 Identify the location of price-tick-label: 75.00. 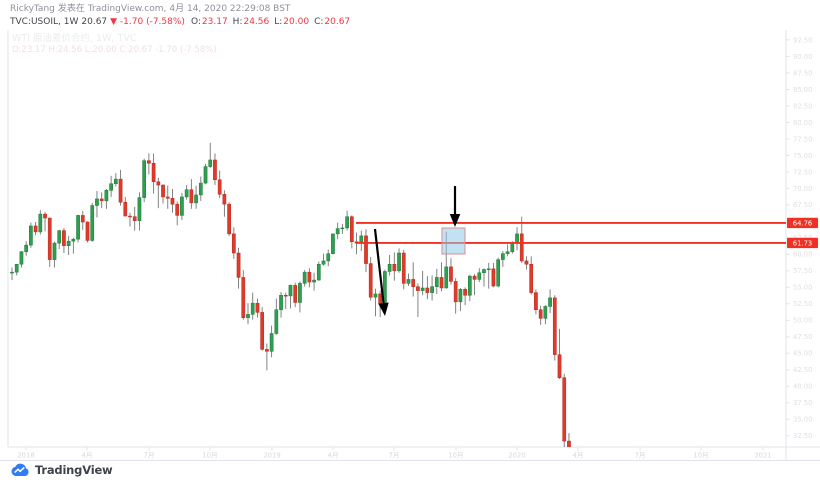
(802, 156).